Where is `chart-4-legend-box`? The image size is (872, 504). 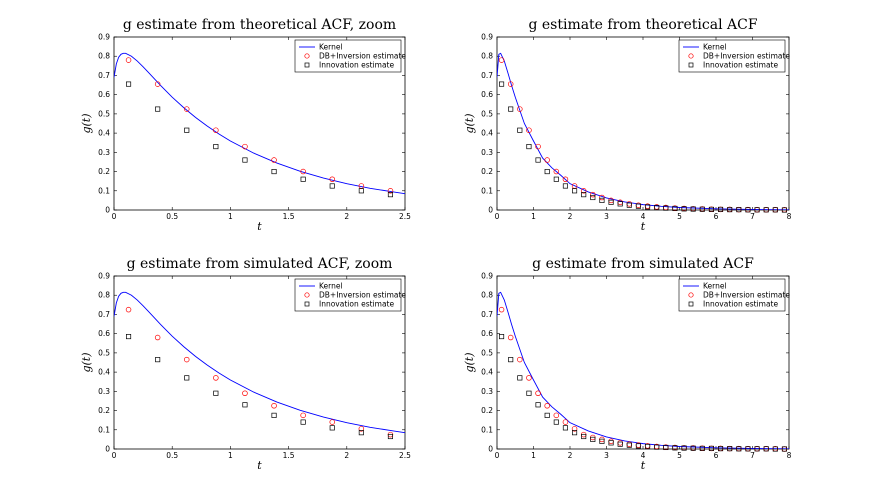
chart-4-legend-box is located at coordinates (732, 295).